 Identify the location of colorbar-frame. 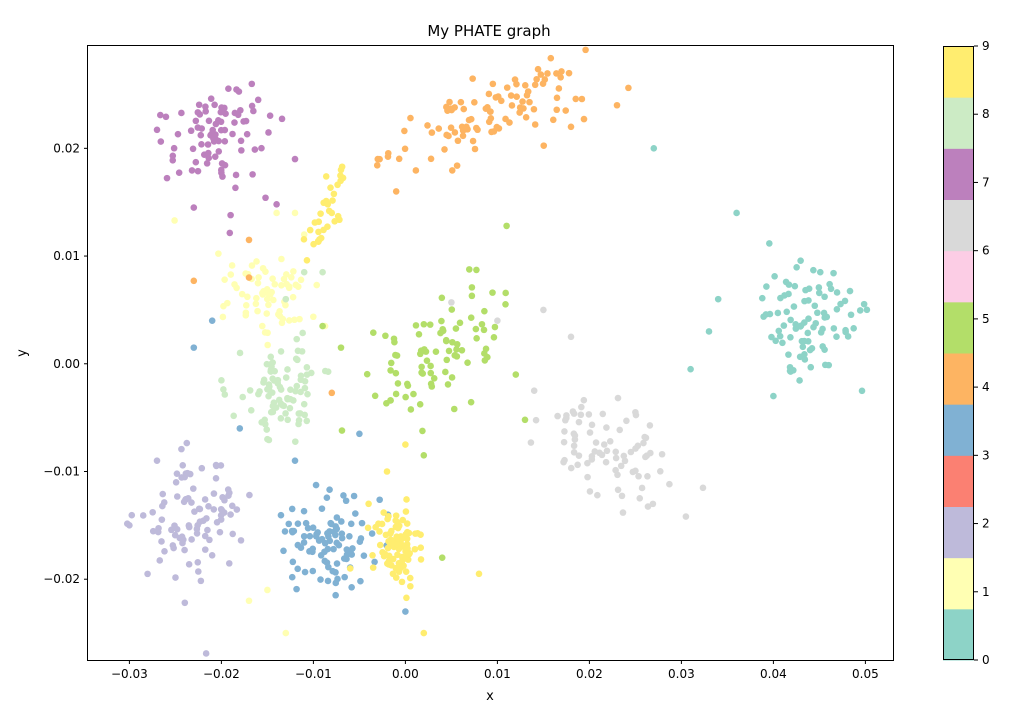
(958, 353).